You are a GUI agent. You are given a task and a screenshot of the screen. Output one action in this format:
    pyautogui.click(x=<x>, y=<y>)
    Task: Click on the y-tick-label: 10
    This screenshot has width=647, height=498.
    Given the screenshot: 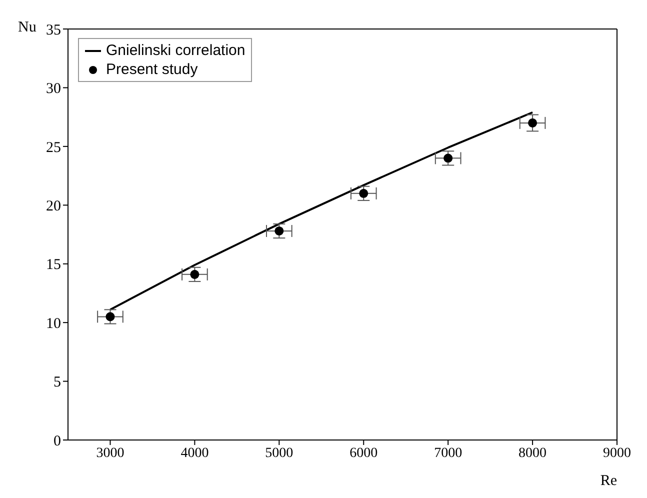 What is the action you would take?
    pyautogui.click(x=53, y=324)
    